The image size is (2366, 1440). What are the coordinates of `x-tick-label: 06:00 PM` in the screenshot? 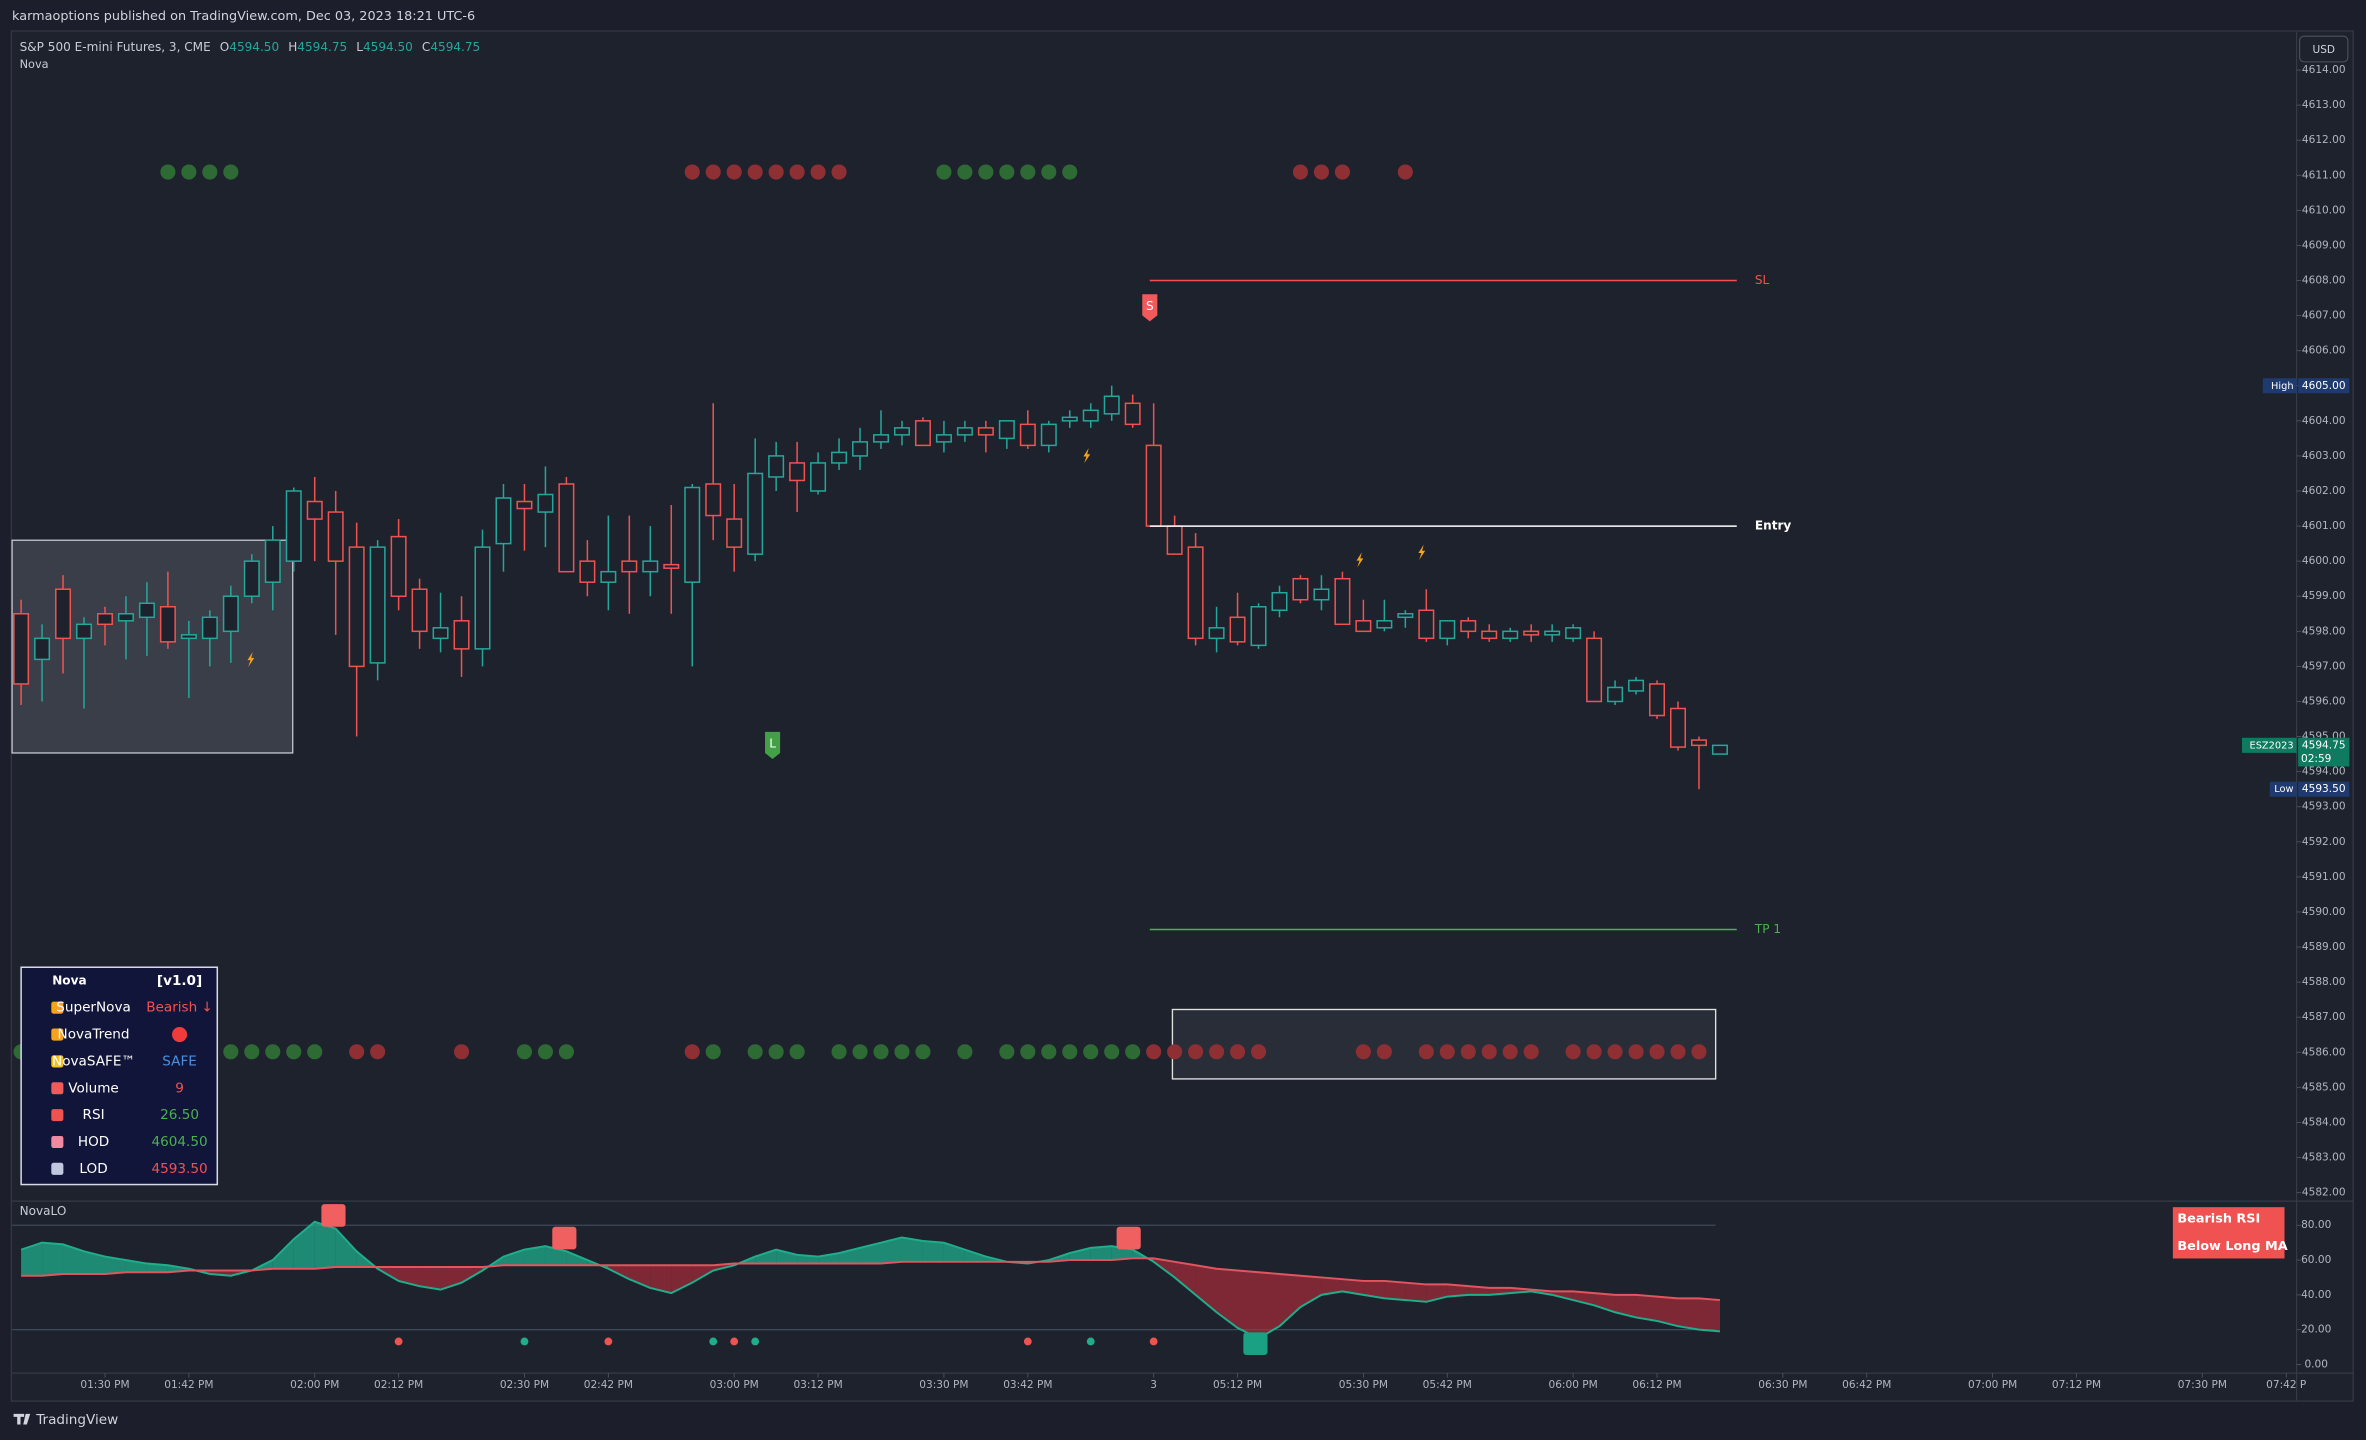 It's located at (1573, 1385).